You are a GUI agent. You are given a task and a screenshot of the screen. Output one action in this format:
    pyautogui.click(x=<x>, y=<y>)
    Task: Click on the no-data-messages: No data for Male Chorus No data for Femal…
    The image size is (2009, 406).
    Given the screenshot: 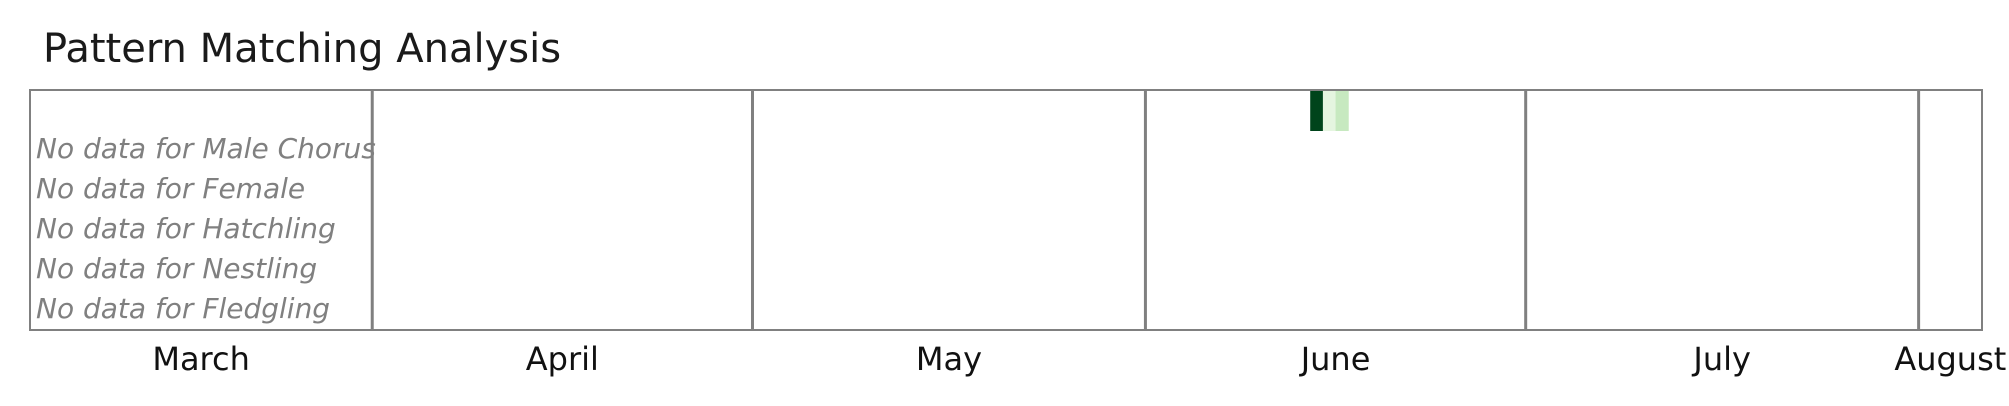 What is the action you would take?
    pyautogui.click(x=206, y=228)
    